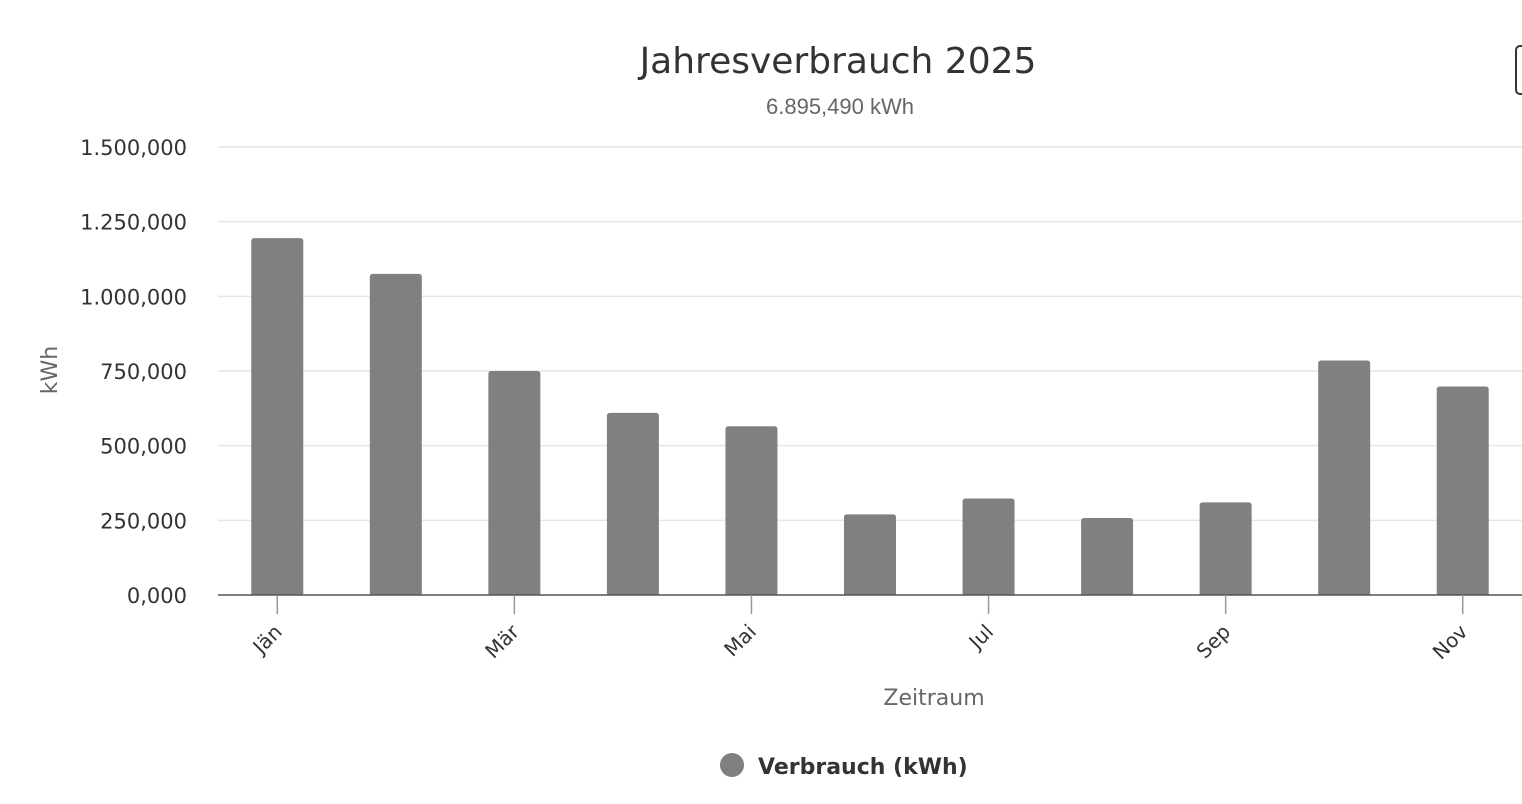  I want to click on legend-item: Verbrauch (kWh), so click(844, 766).